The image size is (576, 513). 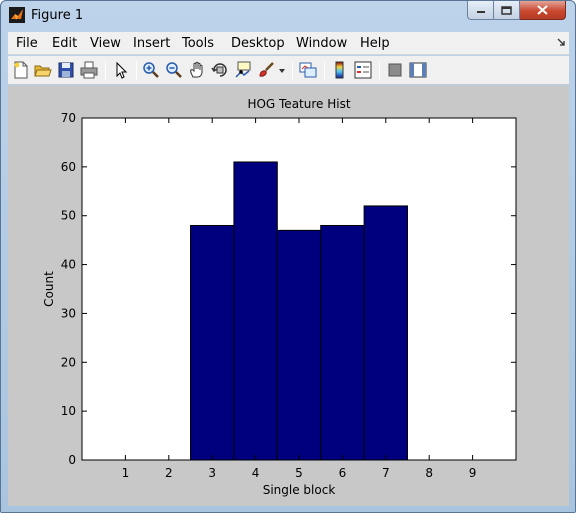 What do you see at coordinates (198, 43) in the screenshot?
I see `menu-tools: Tools` at bounding box center [198, 43].